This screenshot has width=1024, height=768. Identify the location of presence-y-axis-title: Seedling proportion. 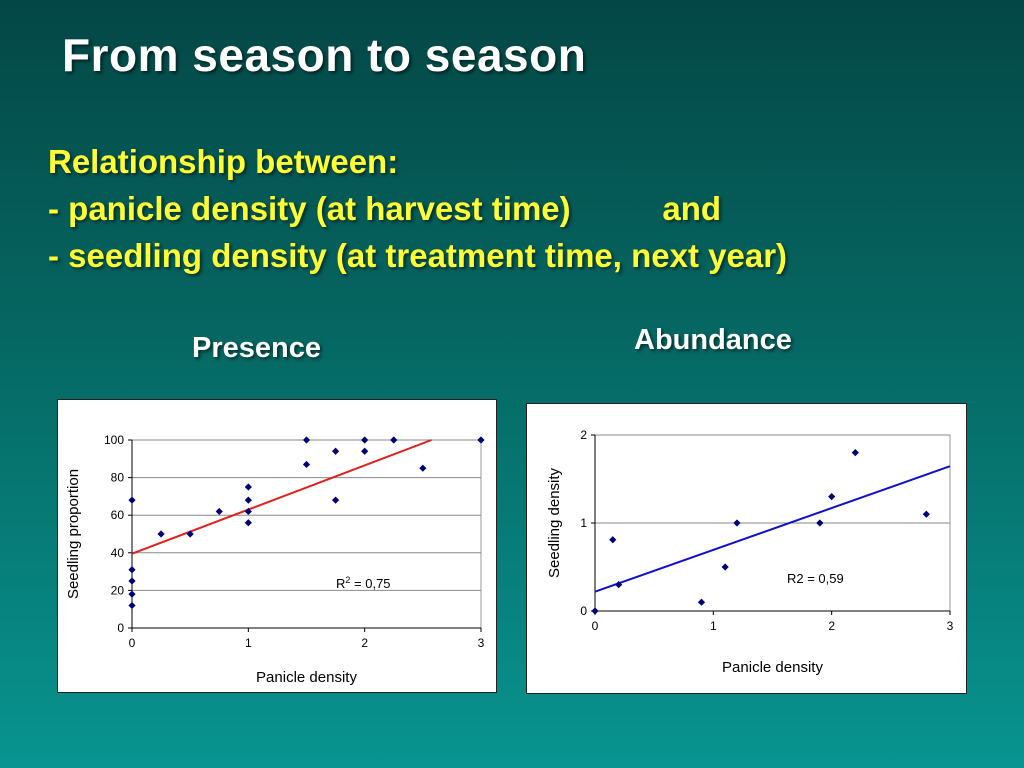
(73, 534).